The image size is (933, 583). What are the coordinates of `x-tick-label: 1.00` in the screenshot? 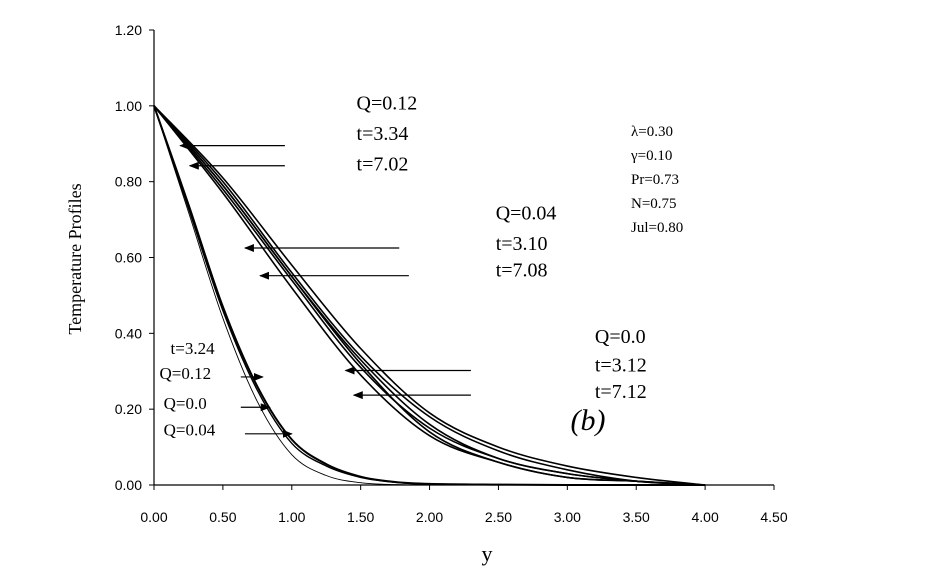 It's located at (291, 517).